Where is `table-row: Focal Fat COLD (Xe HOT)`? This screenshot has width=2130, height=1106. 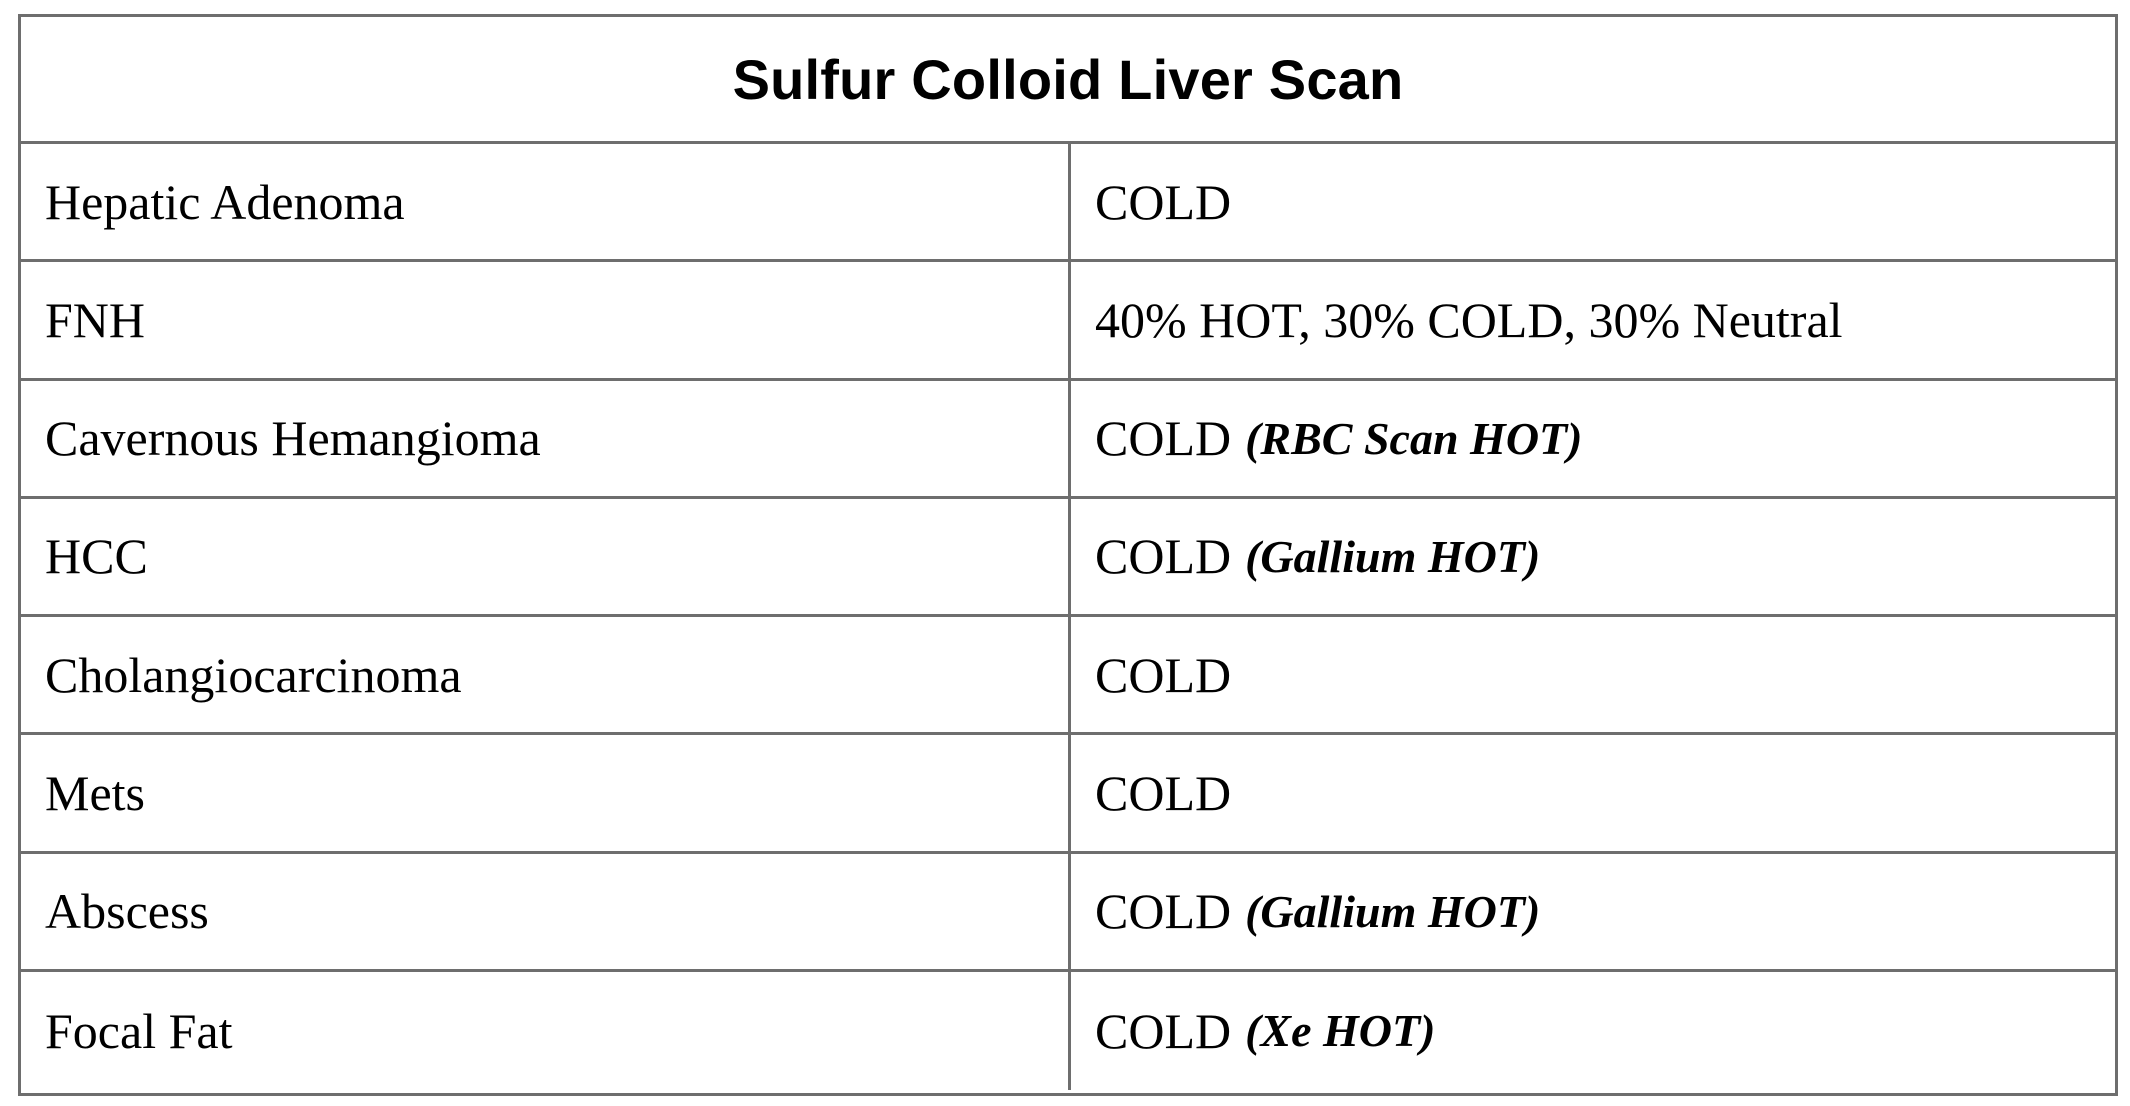 table-row: Focal Fat COLD (Xe HOT) is located at coordinates (1068, 1030).